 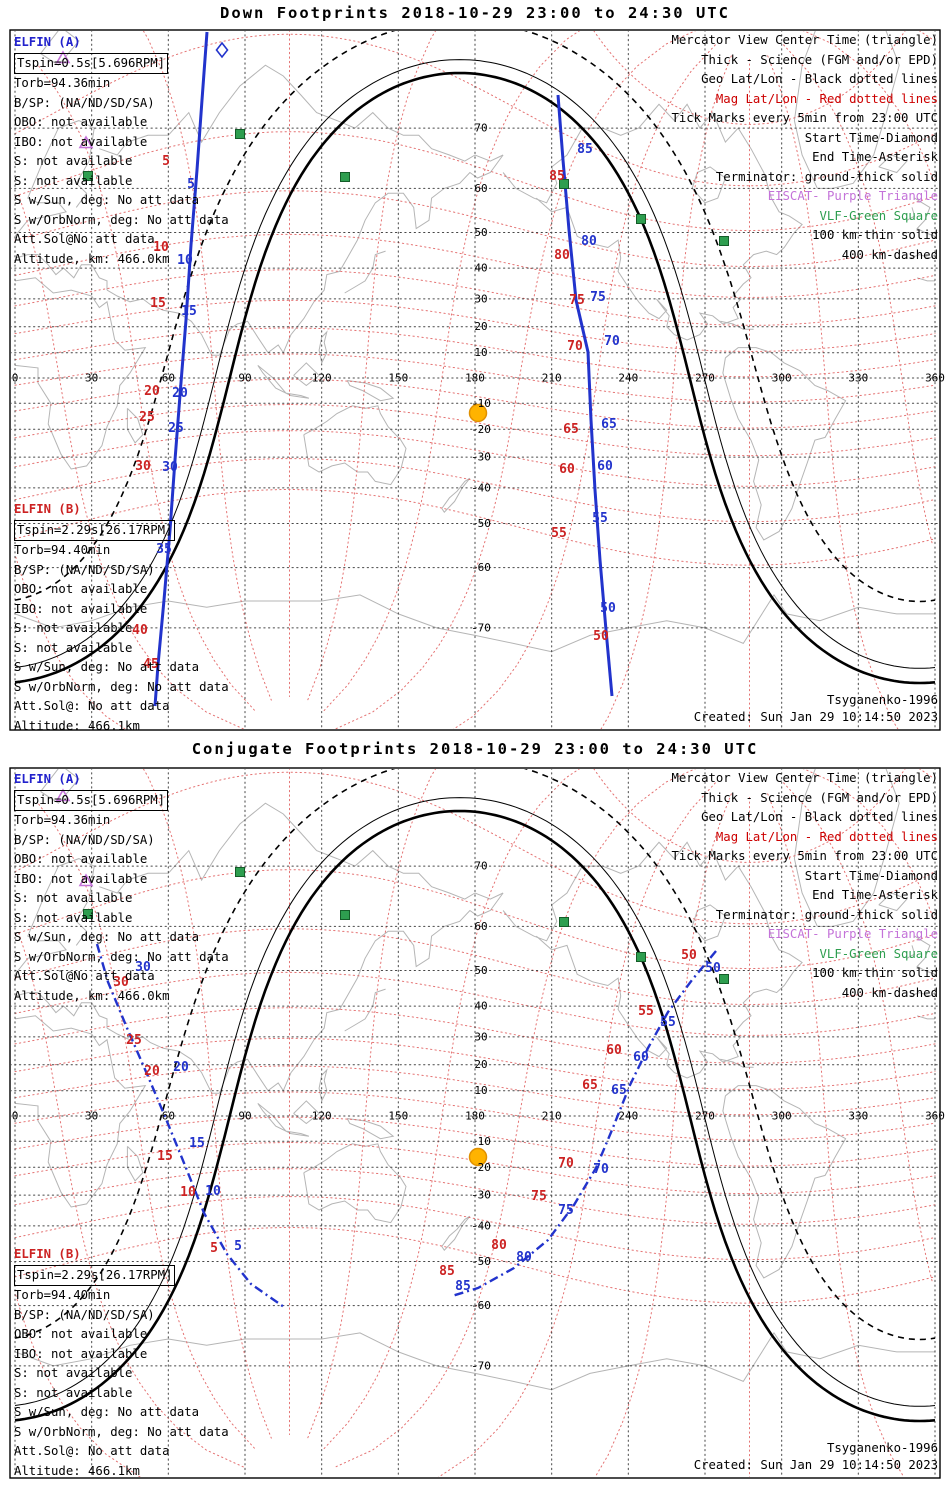 I want to click on tspin-boxed-value: Tspin=0.5s[5.696RPM], so click(x=91, y=800).